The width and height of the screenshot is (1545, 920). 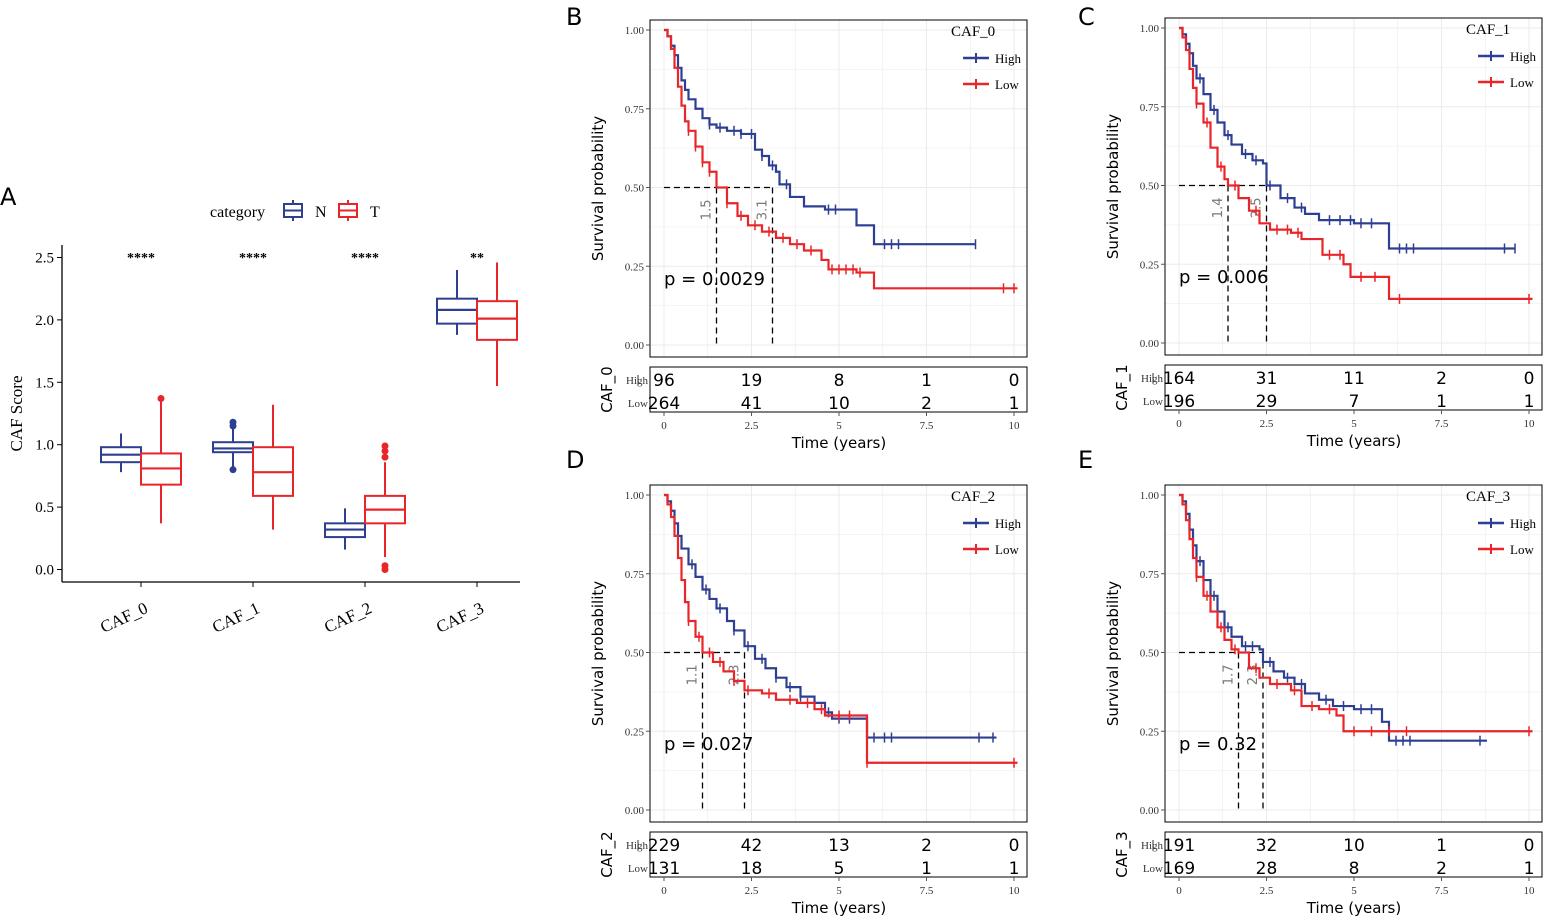 I want to click on y-tick-label: 1.5, so click(x=44, y=383).